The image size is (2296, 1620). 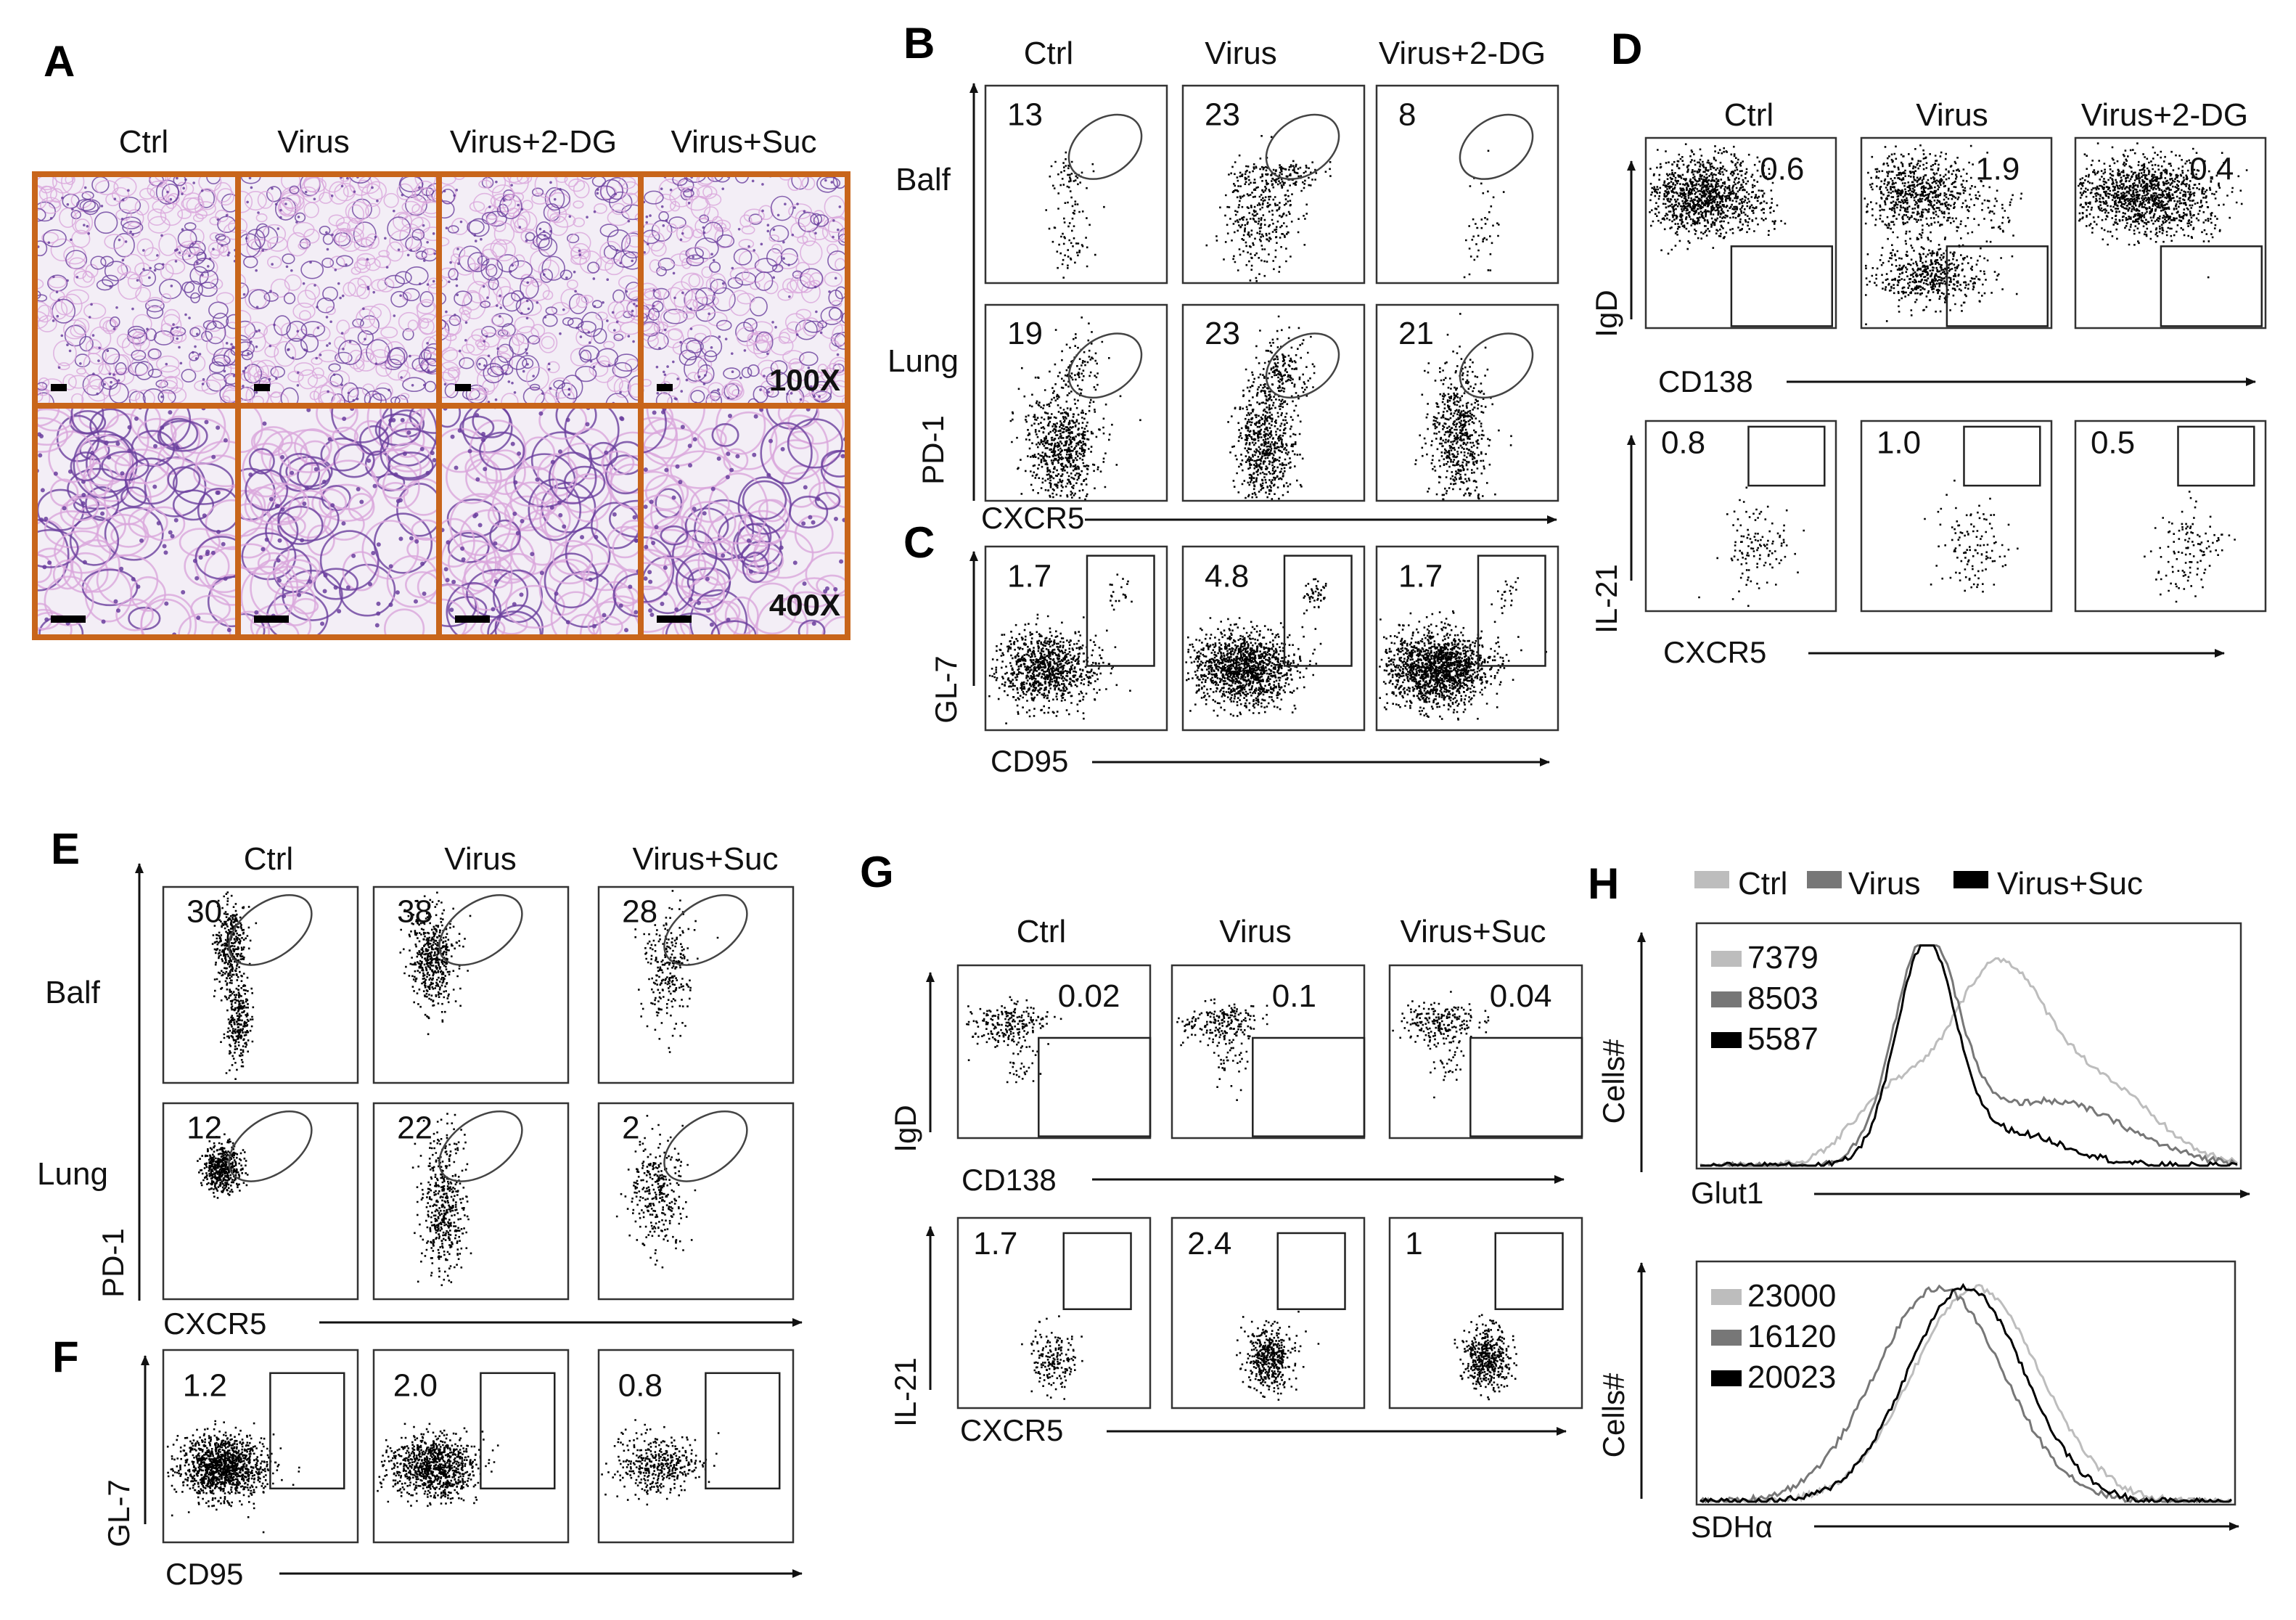 I want to click on panel-g-plots: 0.02 0.1 0.041.7 2.4 1, so click(x=1269, y=1187).